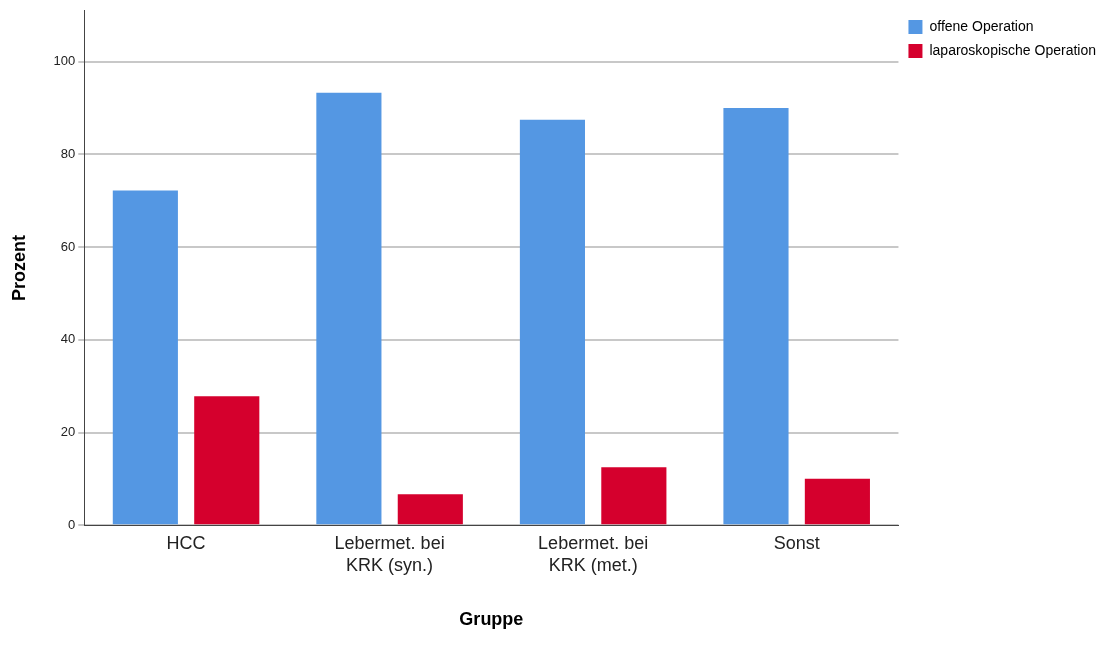 The image size is (1106, 645). What do you see at coordinates (491, 619) in the screenshot?
I see `x-axis-title: Gruppe` at bounding box center [491, 619].